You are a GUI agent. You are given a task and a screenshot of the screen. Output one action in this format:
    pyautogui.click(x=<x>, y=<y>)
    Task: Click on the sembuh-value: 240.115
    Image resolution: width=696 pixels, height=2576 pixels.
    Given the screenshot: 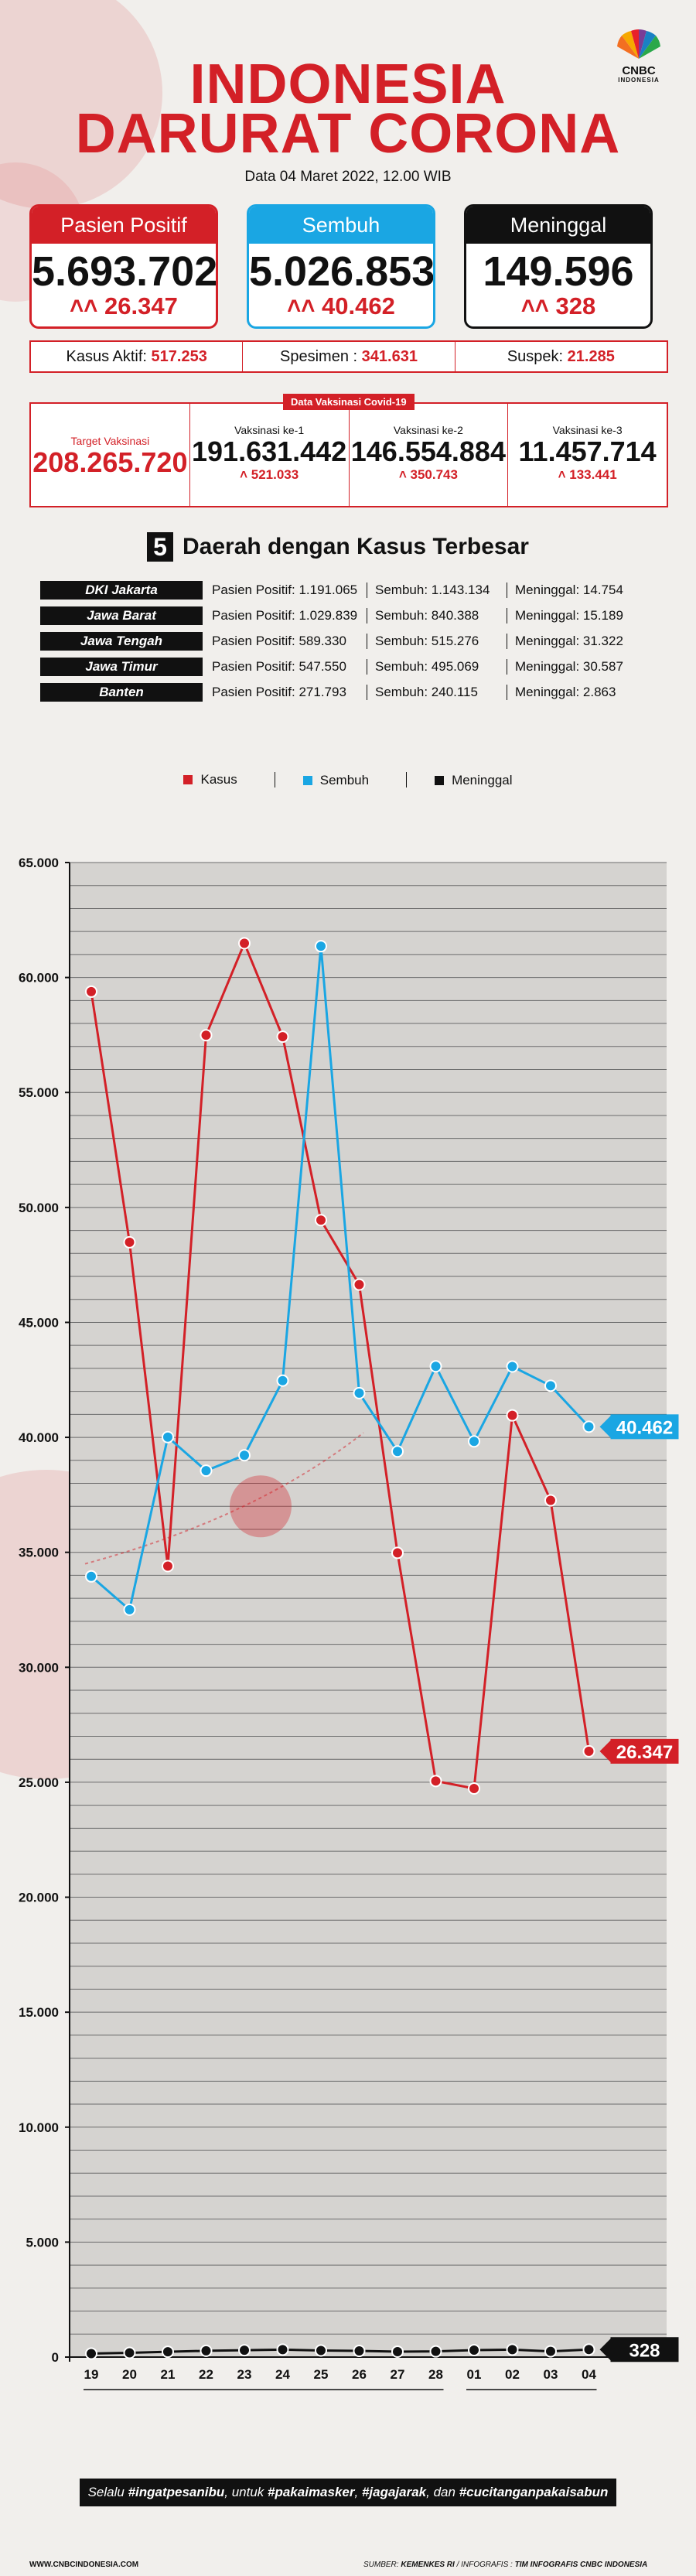 What is the action you would take?
    pyautogui.click(x=454, y=692)
    